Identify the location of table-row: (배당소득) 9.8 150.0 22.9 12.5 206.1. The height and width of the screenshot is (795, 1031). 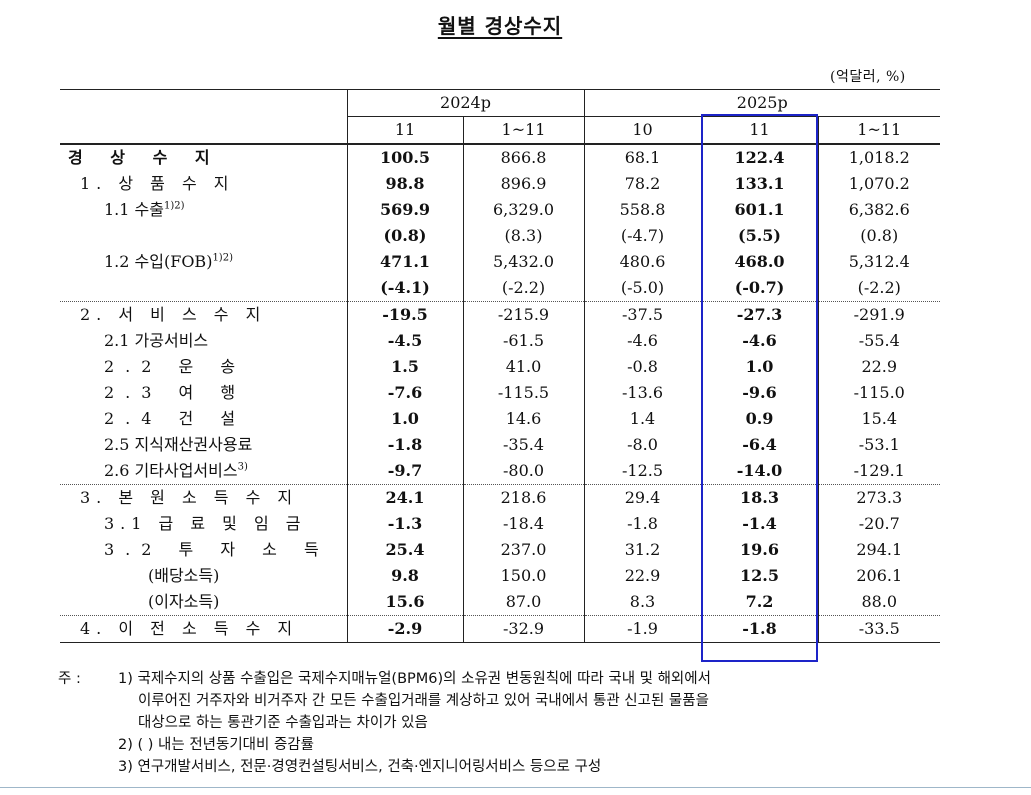
(500, 576).